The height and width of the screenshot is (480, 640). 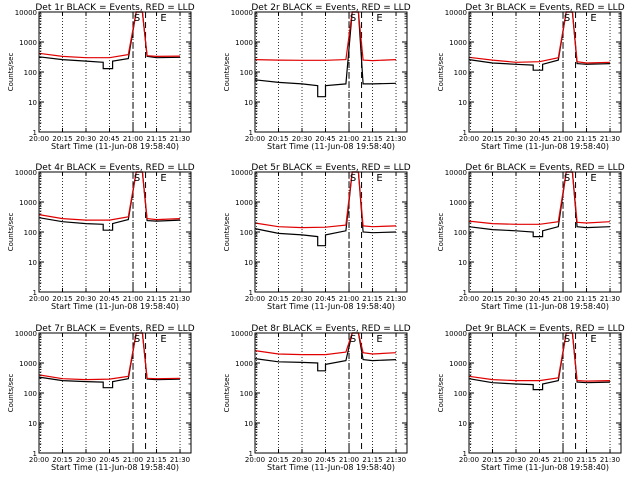 What do you see at coordinates (114, 8) in the screenshot?
I see `panel-title: Det 1r BLACK = Events, RED = LLD` at bounding box center [114, 8].